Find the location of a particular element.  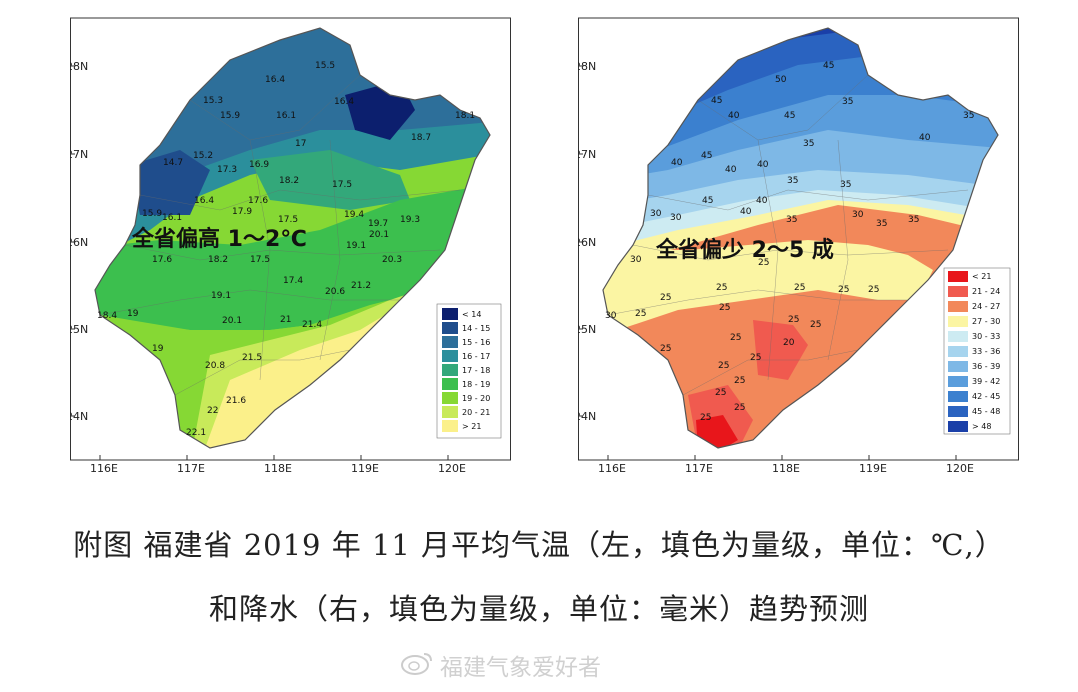

legend-label: 36 - 39 is located at coordinates (986, 366).